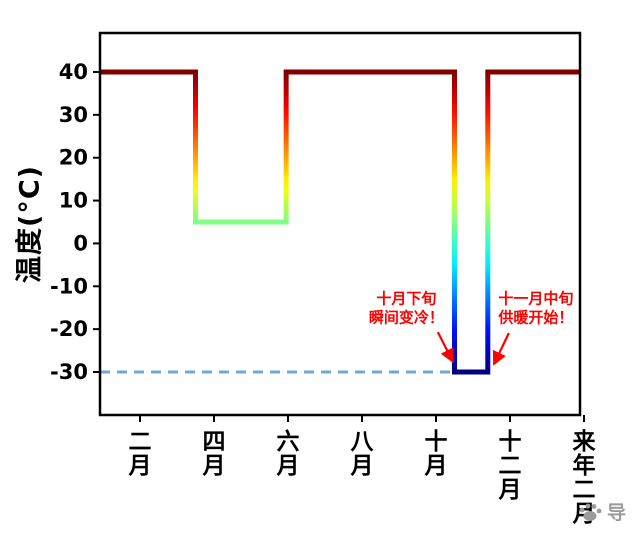 This screenshot has height=537, width=640. I want to click on x-tick-label: 二月, so click(140, 454).